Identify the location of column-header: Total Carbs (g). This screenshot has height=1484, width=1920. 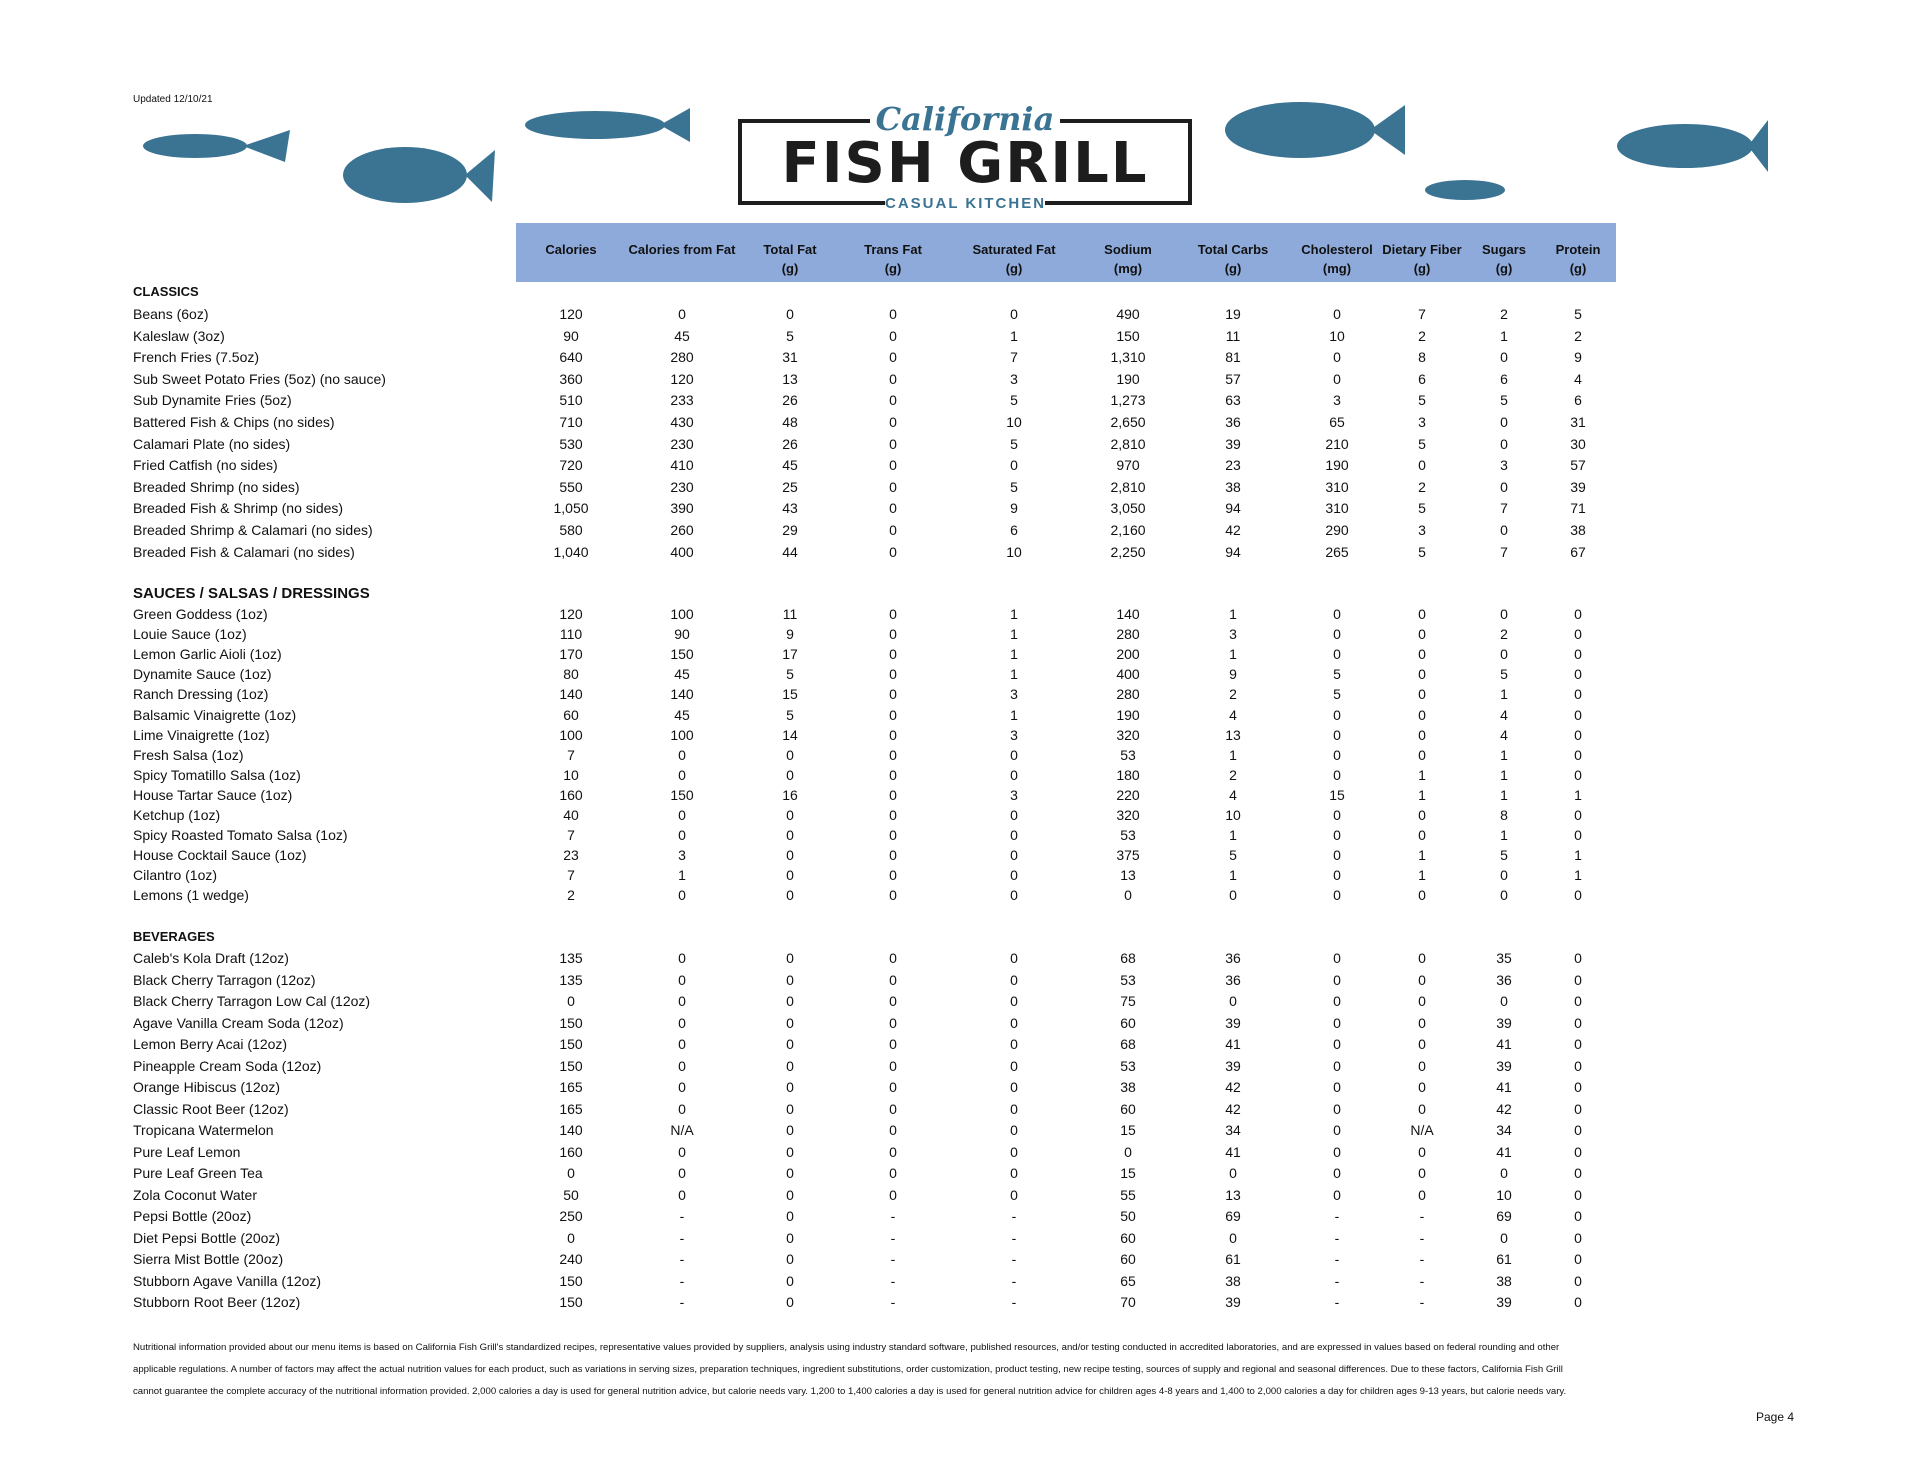
(1233, 259).